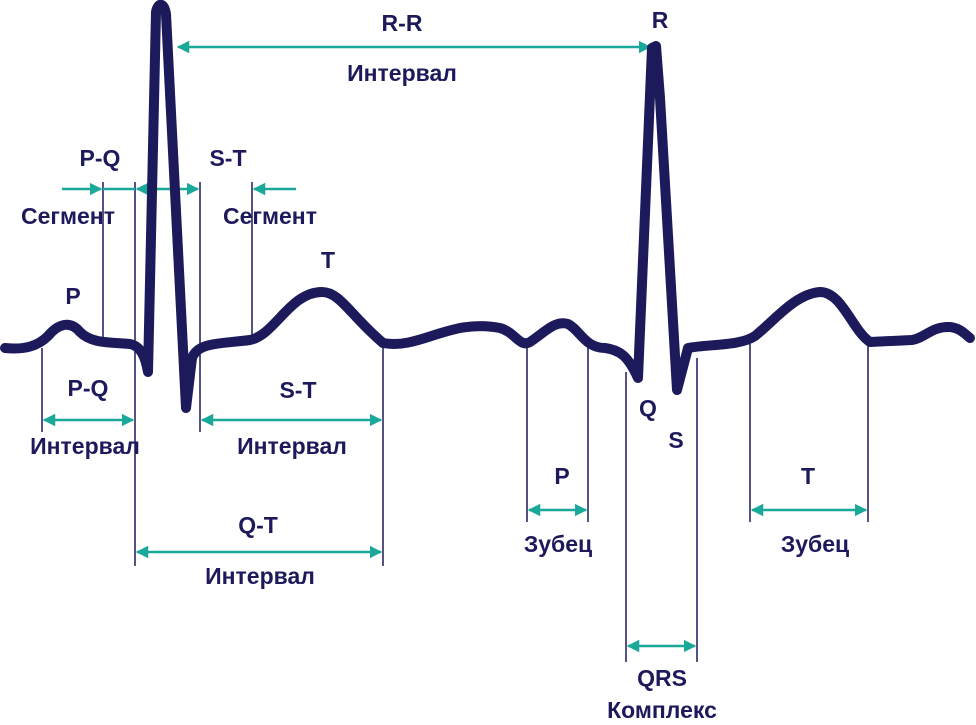 The image size is (976, 725). Describe the element at coordinates (662, 710) in the screenshot. I see `label: Комплекс` at that location.